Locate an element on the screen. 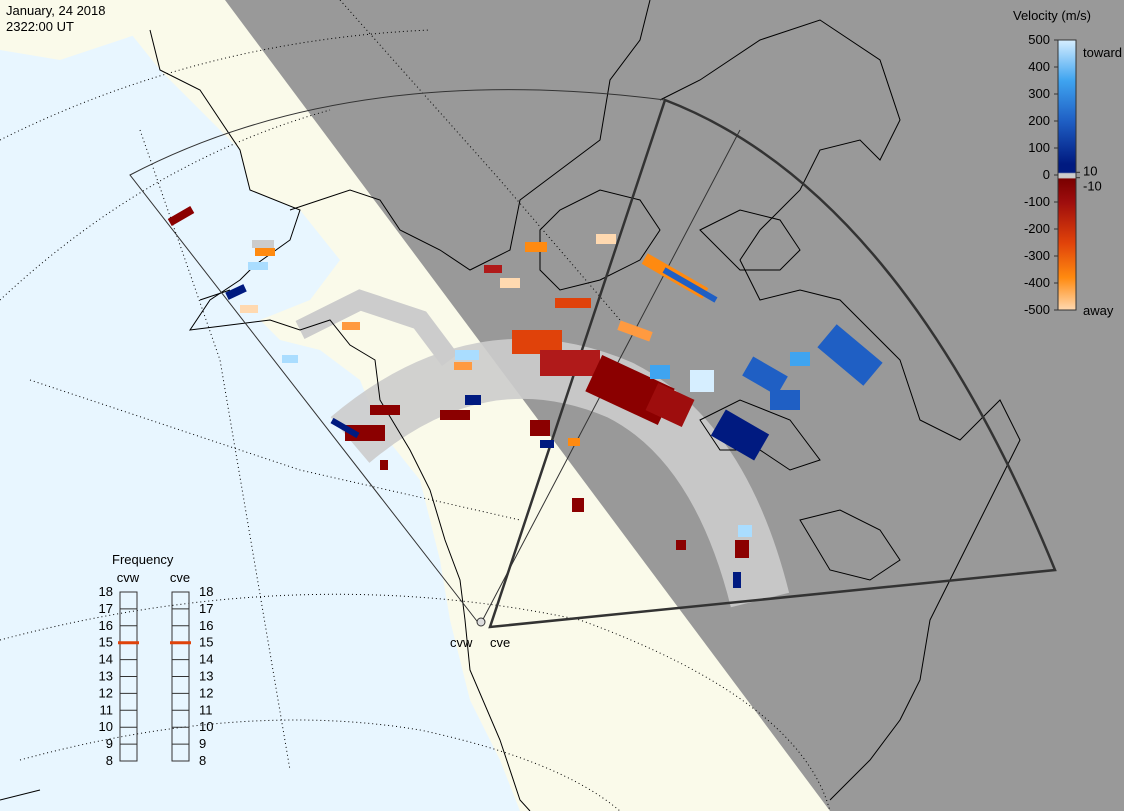 Image resolution: width=1124 pixels, height=811 pixels. radar-label: cvw is located at coordinates (461, 642).